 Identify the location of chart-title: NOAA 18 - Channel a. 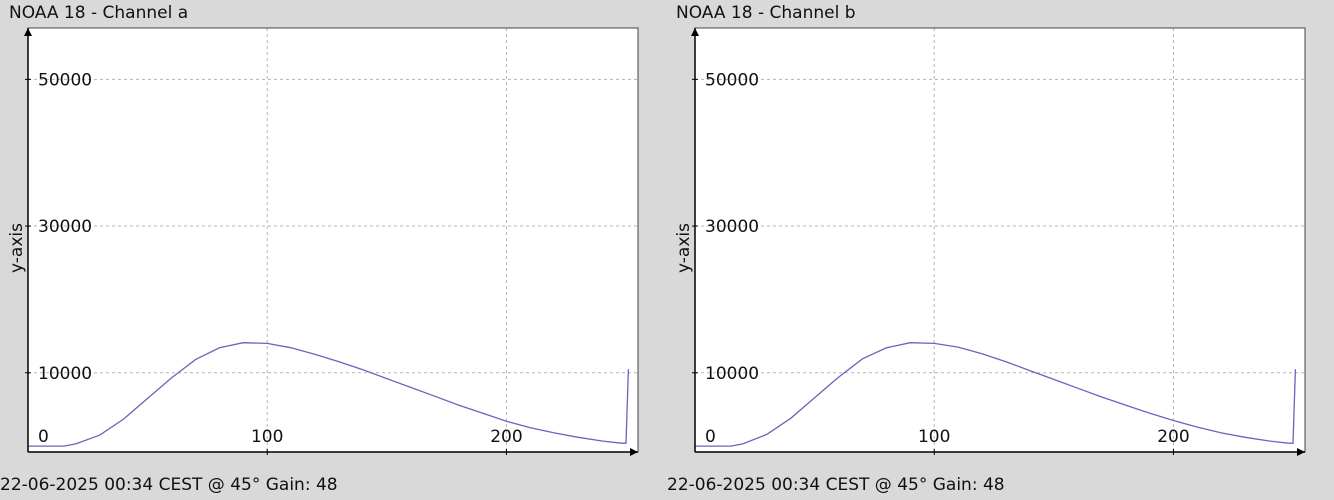
(99, 13).